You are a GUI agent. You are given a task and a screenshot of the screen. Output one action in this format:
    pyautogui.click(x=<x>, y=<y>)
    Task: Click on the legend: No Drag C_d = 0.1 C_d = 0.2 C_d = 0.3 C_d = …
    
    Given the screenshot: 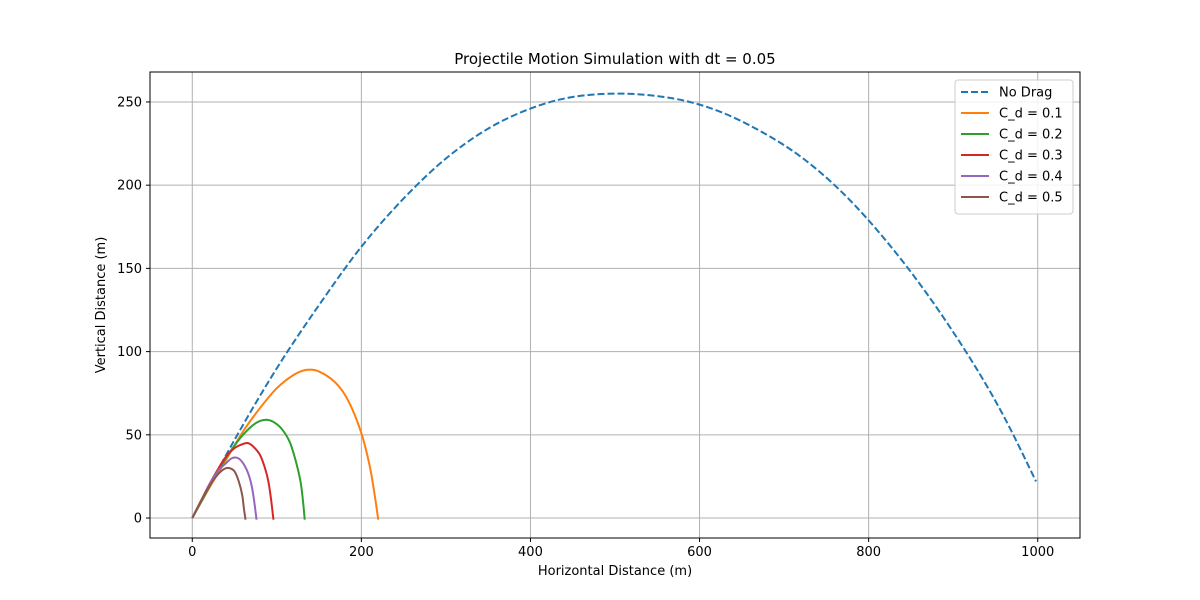 What is the action you would take?
    pyautogui.click(x=1014, y=147)
    